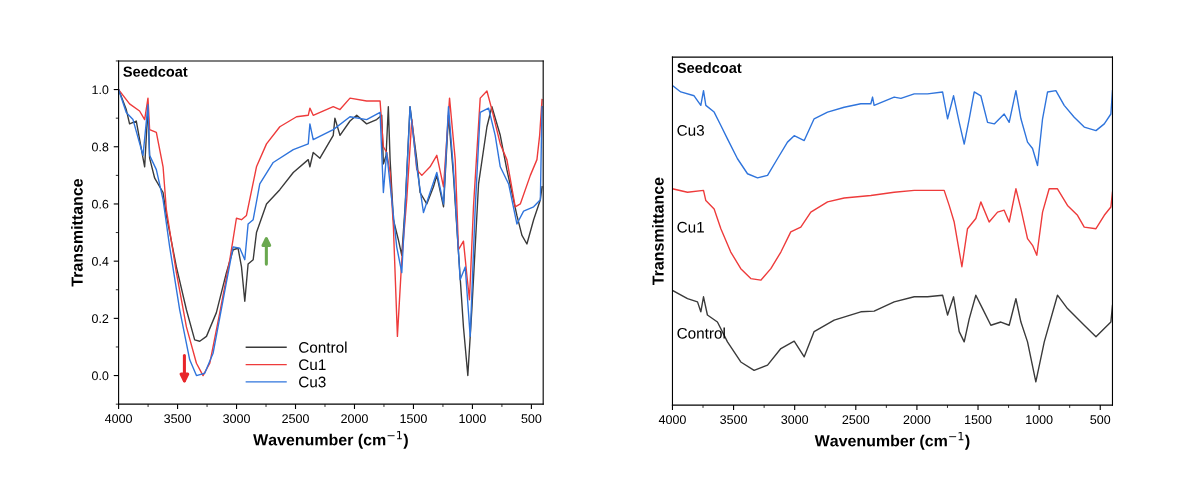 The image size is (1186, 480). What do you see at coordinates (312, 365) in the screenshot?
I see `legend-label: Cu1` at bounding box center [312, 365].